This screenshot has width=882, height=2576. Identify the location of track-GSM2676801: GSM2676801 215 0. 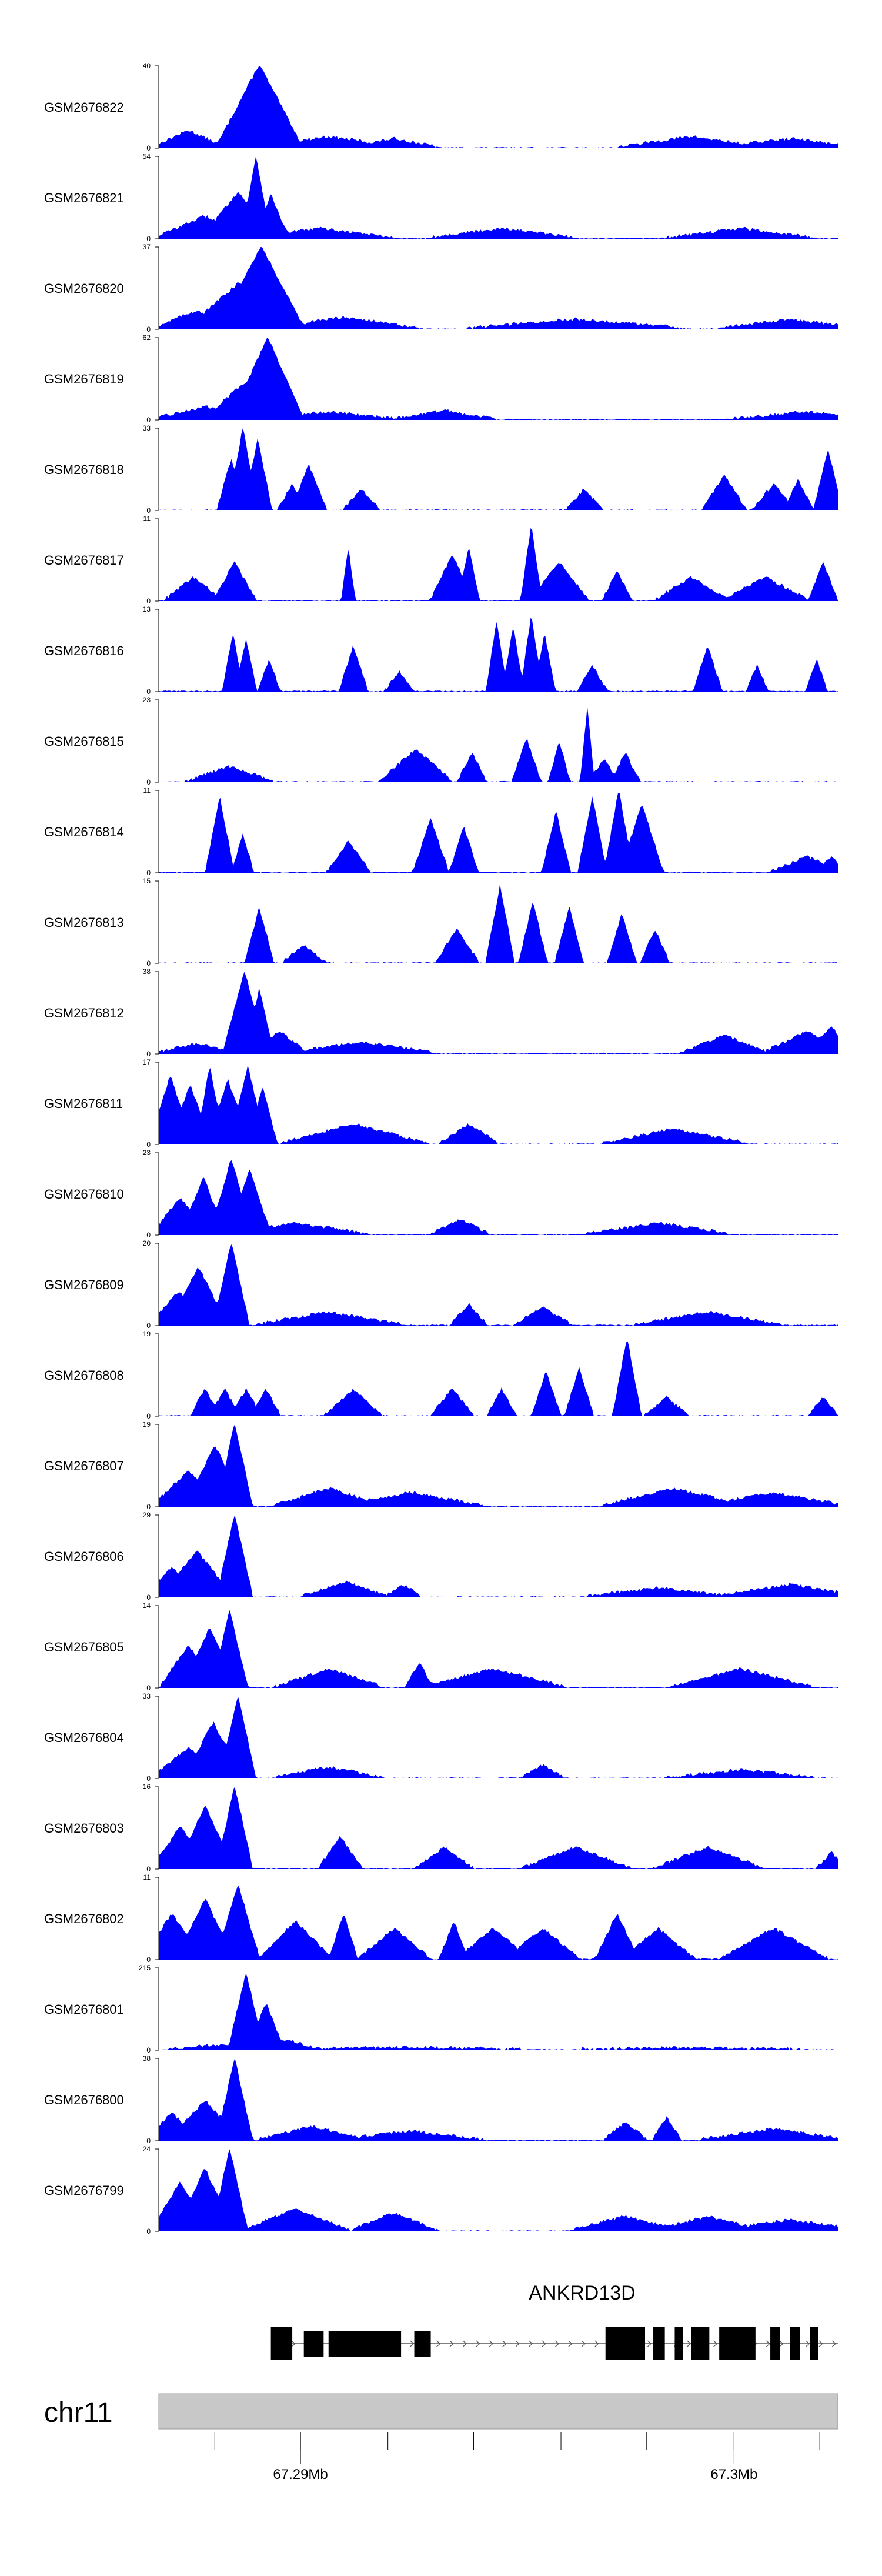
(441, 2009).